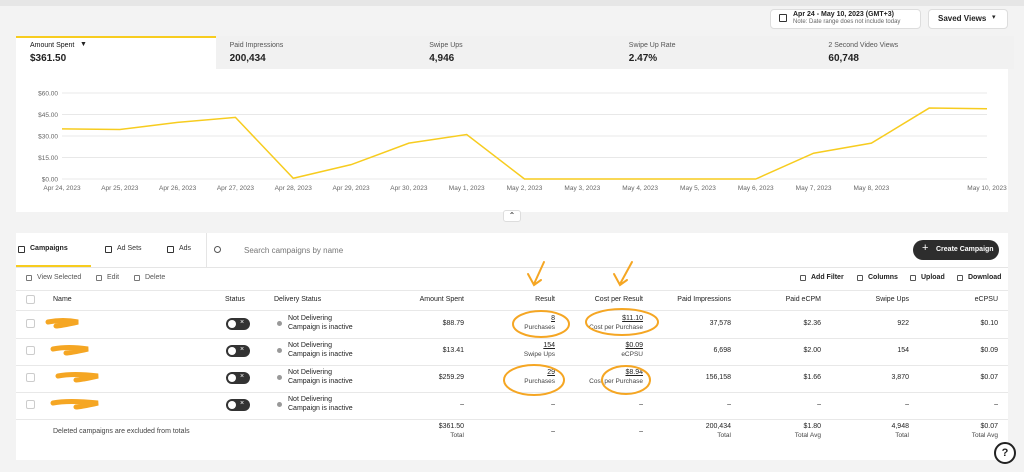 The width and height of the screenshot is (1024, 472). I want to click on create-campaign: Create Campaign, so click(965, 249).